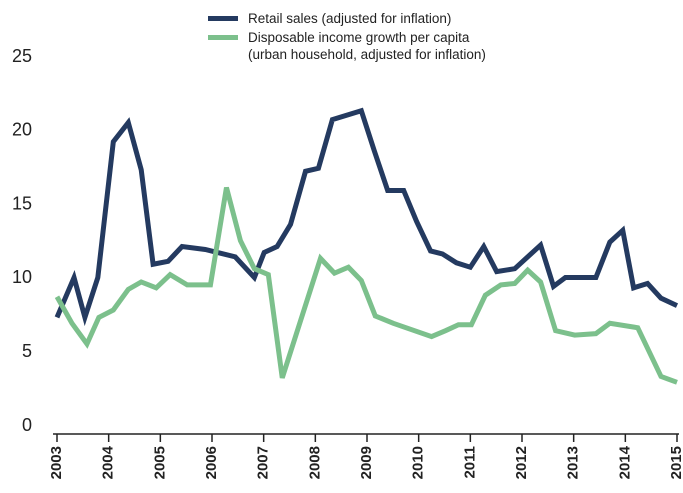  Describe the element at coordinates (624, 462) in the screenshot. I see `x-tick-label: 2014` at that location.